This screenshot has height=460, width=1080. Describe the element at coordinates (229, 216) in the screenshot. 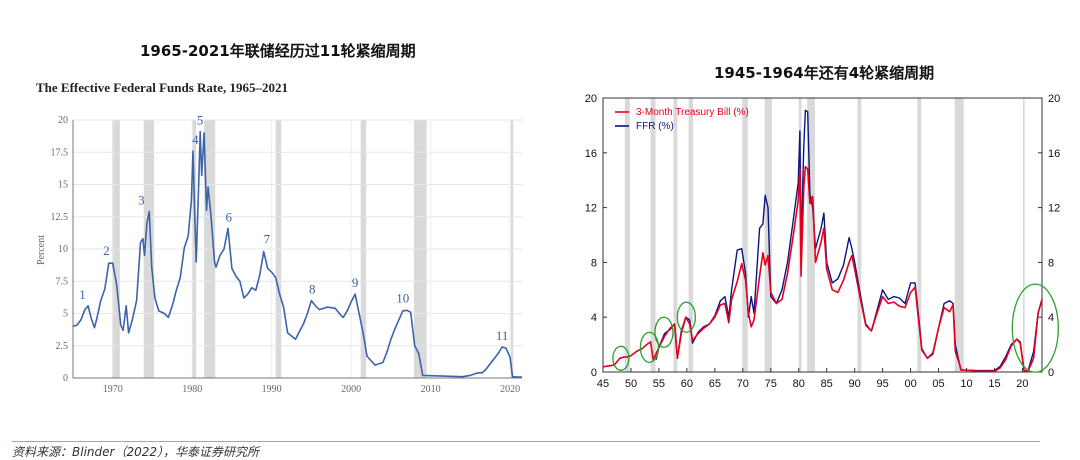

I see `cycle-label: 6` at that location.